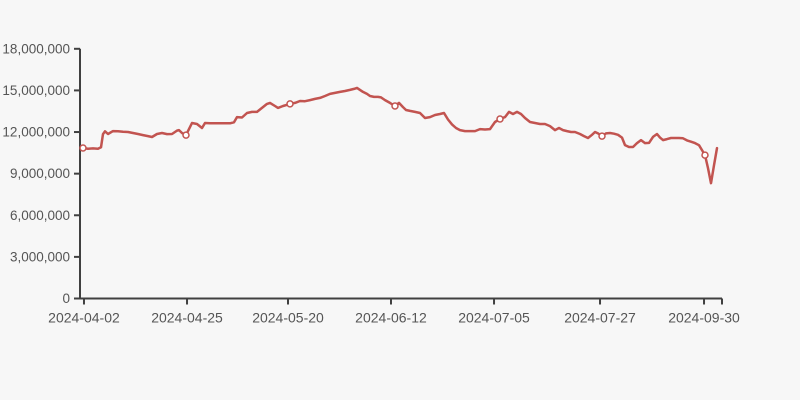  Describe the element at coordinates (494, 318) in the screenshot. I see `x-tick-label: 2024-07-05` at that location.